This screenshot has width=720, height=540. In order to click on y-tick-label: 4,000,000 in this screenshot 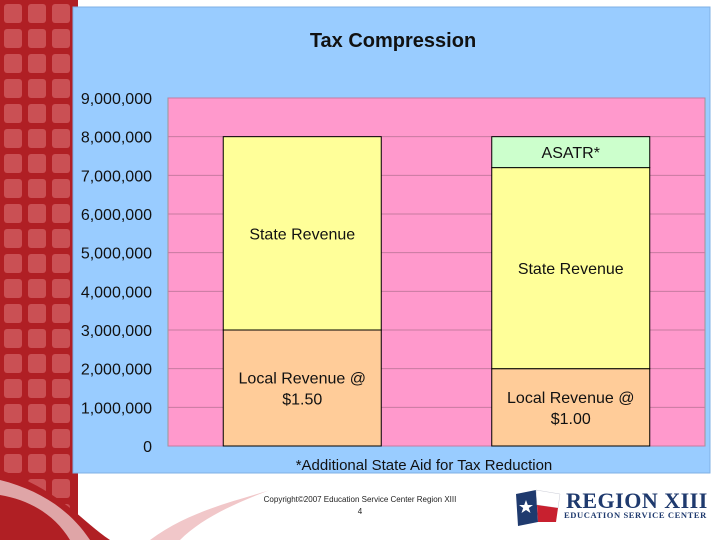, I will do `click(116, 292)`.